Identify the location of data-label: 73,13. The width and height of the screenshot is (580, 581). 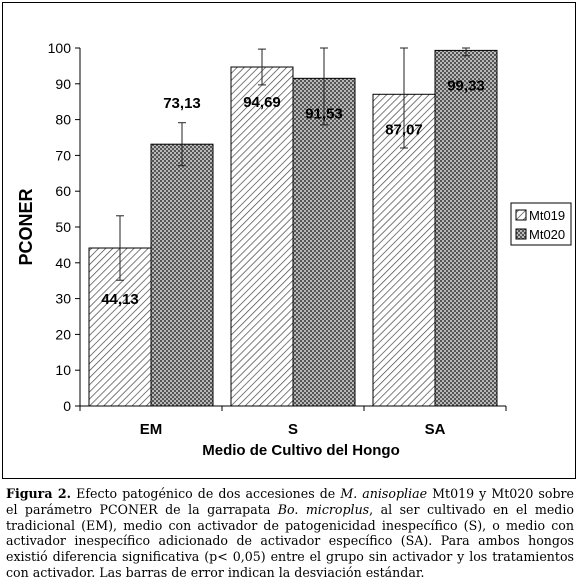
(182, 103).